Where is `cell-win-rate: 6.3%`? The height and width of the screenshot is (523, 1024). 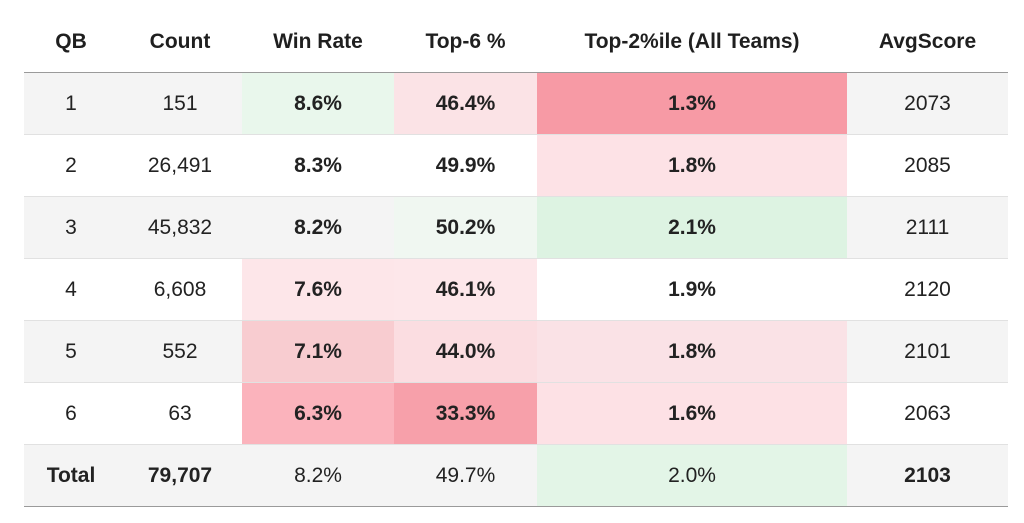
cell-win-rate: 6.3% is located at coordinates (318, 413).